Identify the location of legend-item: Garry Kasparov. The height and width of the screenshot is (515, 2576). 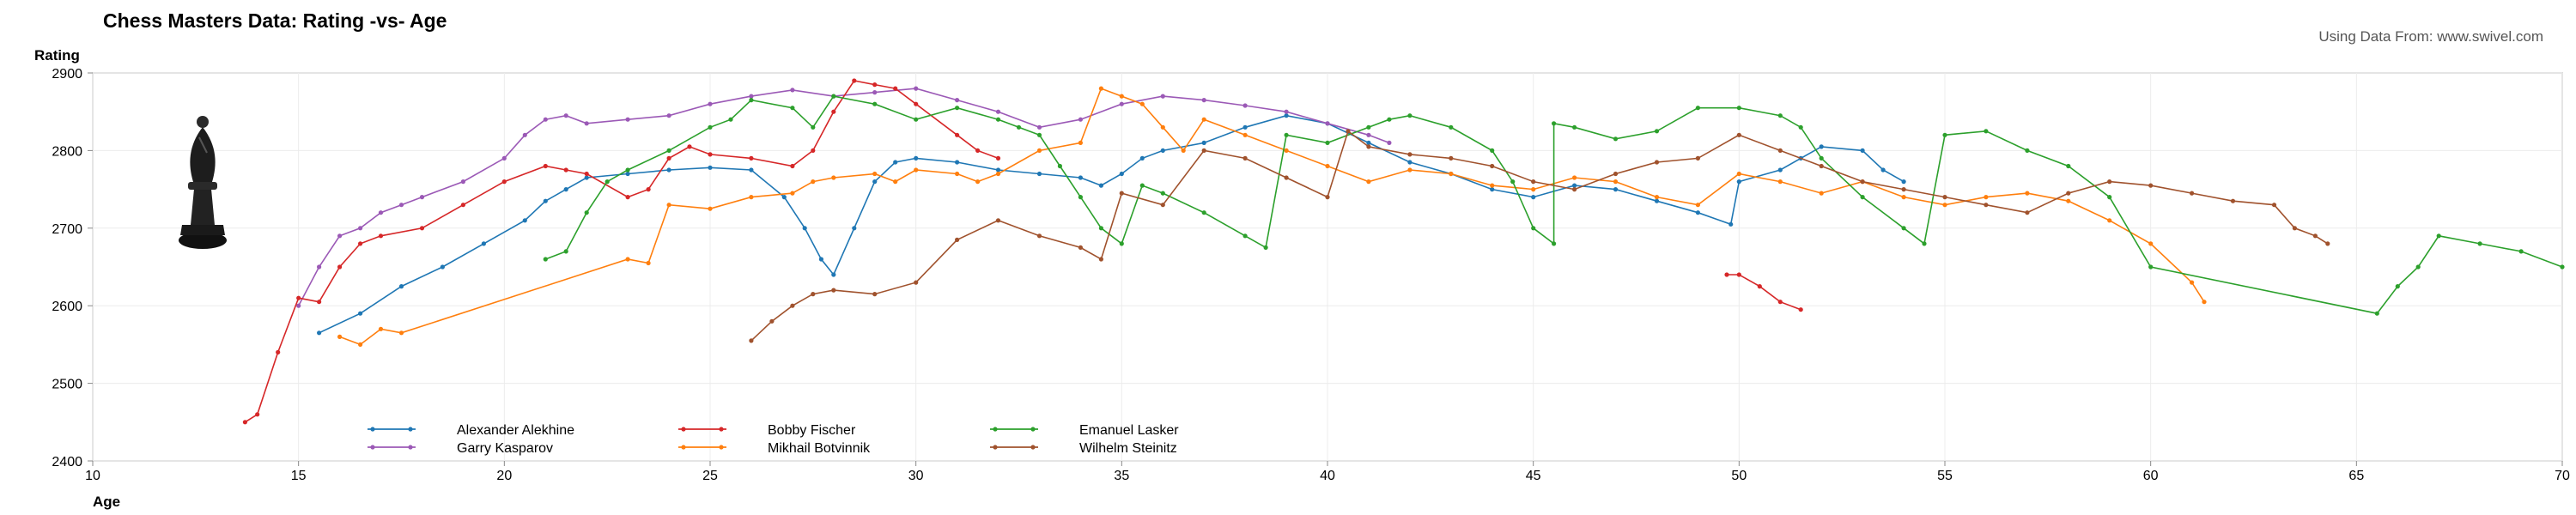
(461, 448).